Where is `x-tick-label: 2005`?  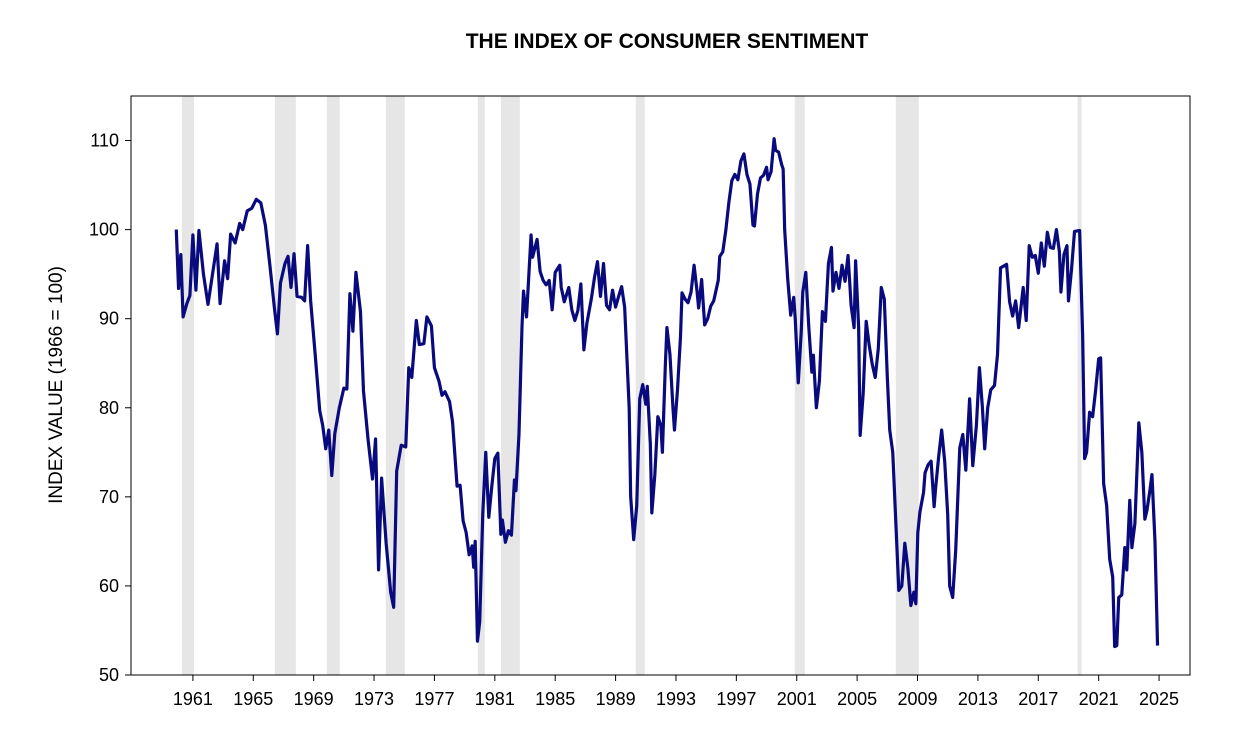 x-tick-label: 2005 is located at coordinates (857, 699).